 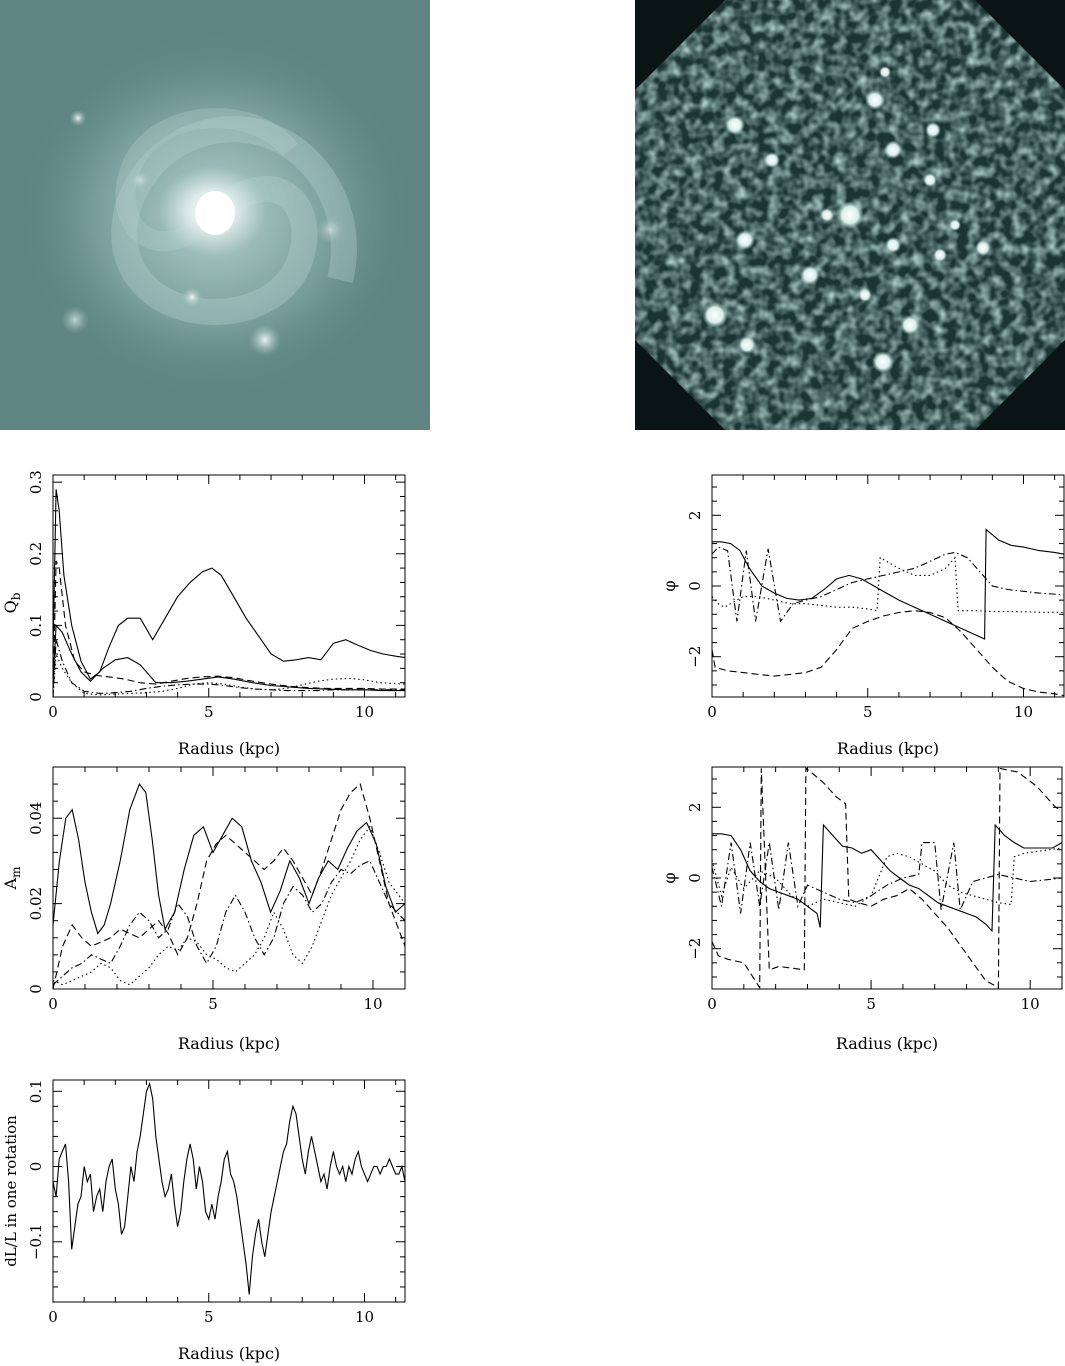 What do you see at coordinates (669, 877) in the screenshot?
I see `phi2-ylabel: φ` at bounding box center [669, 877].